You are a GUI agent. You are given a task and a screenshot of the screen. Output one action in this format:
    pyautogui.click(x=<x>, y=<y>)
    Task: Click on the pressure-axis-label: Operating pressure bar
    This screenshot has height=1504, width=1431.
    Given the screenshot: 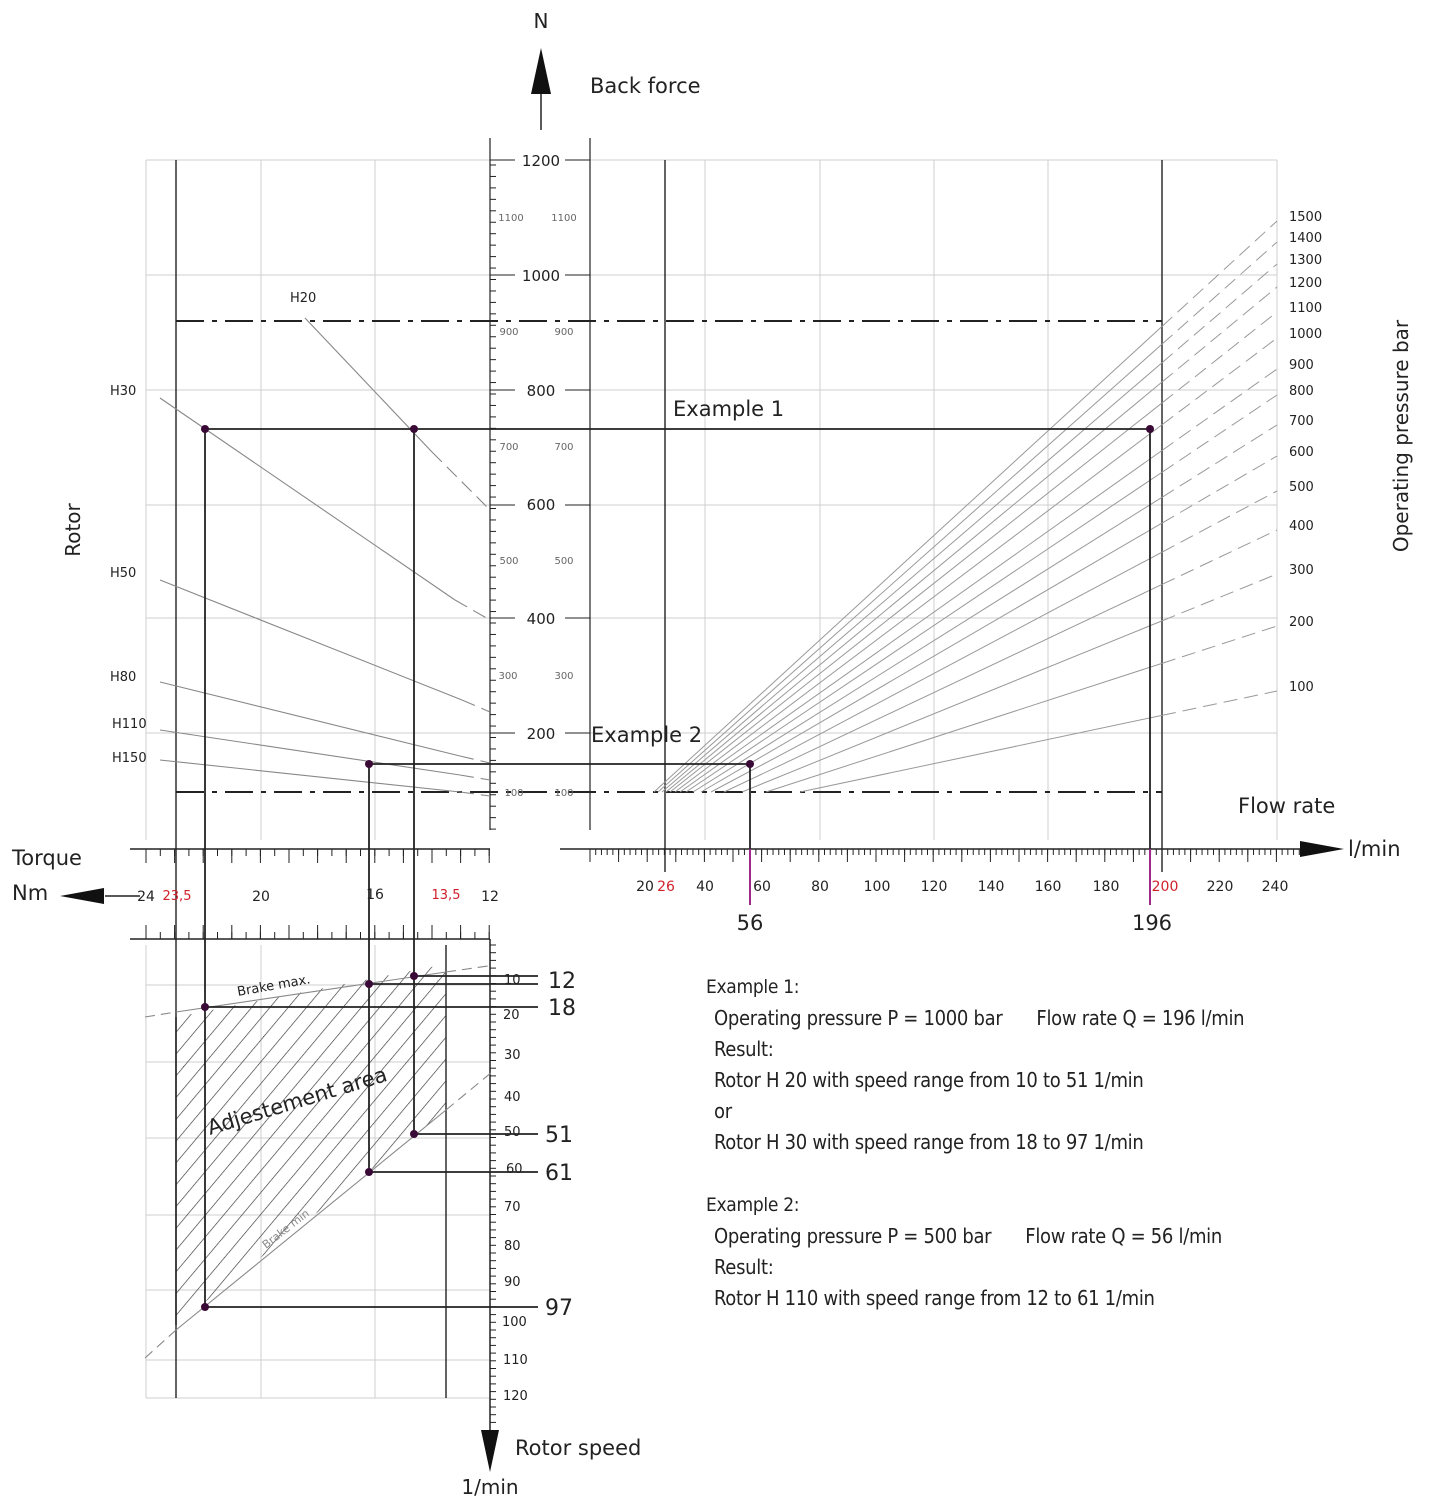 What is the action you would take?
    pyautogui.click(x=1401, y=435)
    